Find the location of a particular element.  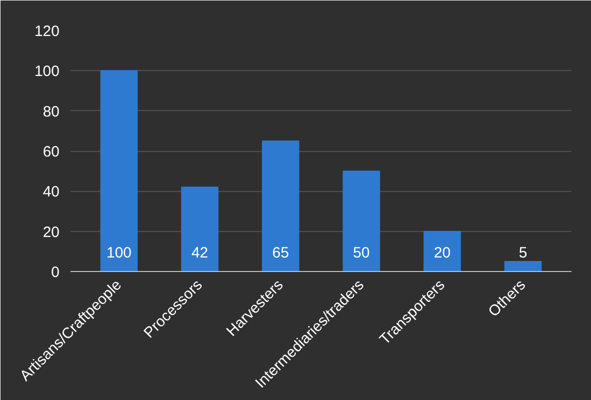

data-label: 50 is located at coordinates (361, 253).